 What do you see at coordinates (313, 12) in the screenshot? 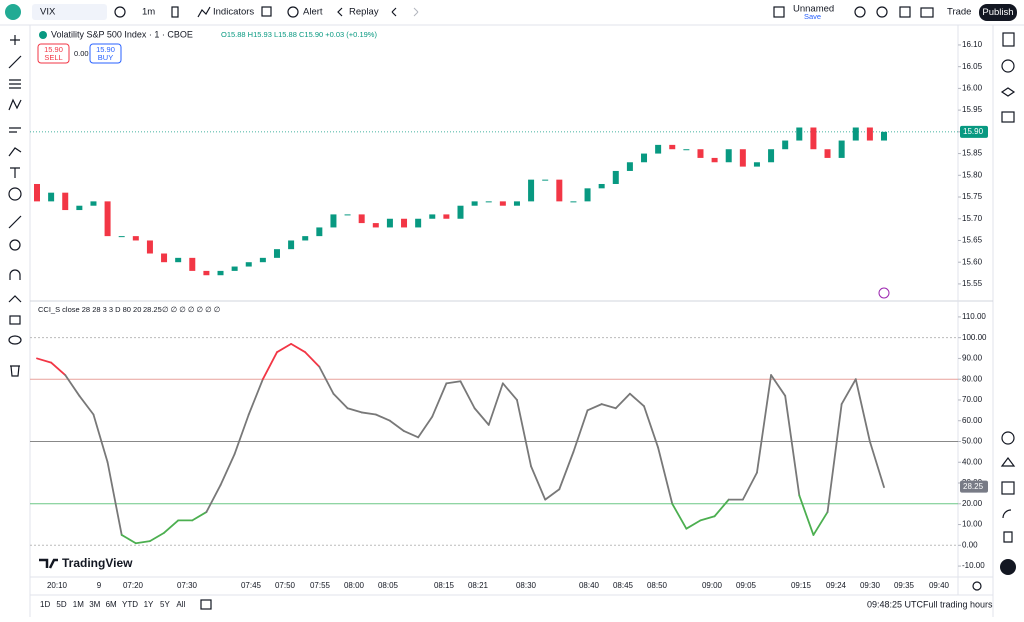
I see `alert-button: Alert` at bounding box center [313, 12].